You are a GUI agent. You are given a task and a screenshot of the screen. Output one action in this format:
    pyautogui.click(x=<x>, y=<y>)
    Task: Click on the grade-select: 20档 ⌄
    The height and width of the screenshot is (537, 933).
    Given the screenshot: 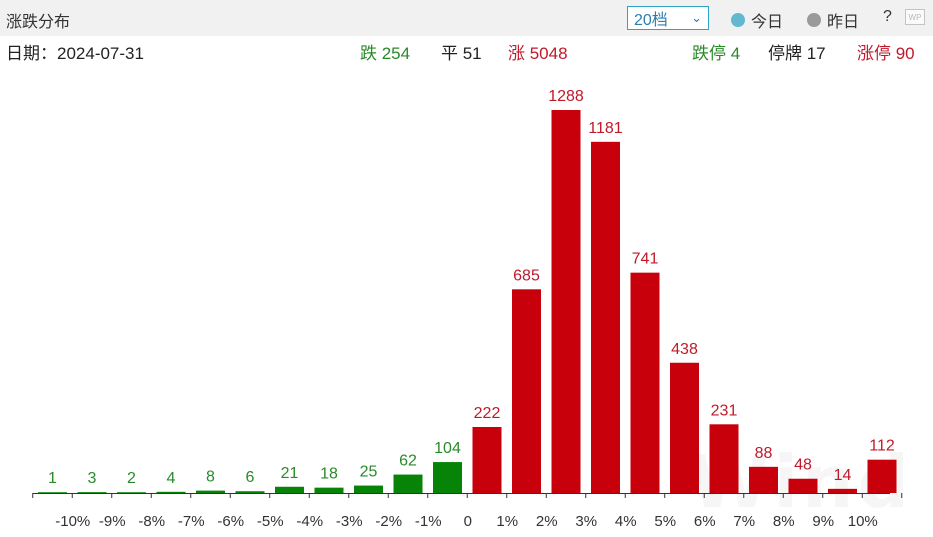 What is the action you would take?
    pyautogui.click(x=668, y=18)
    